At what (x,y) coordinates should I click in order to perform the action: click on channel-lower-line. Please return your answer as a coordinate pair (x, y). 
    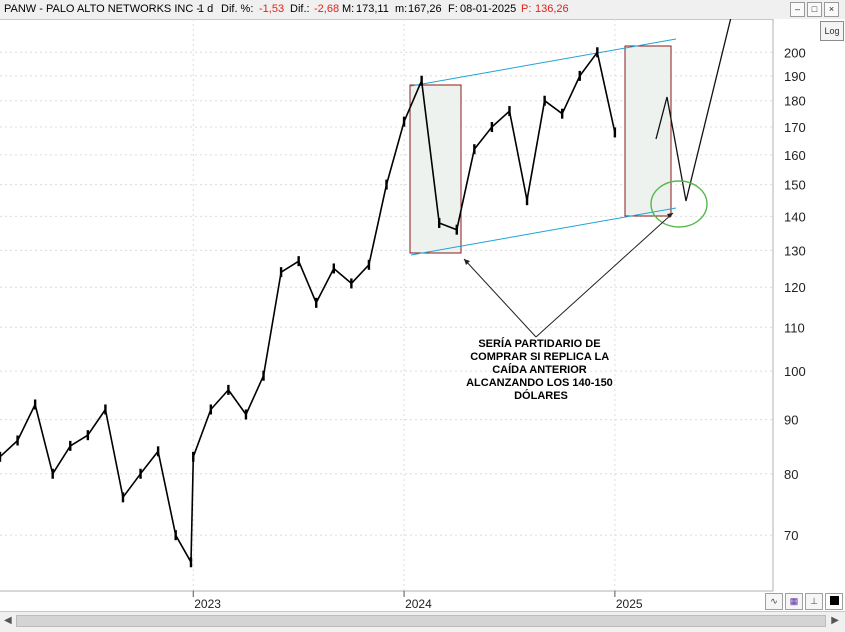
    Looking at the image, I should click on (543, 231).